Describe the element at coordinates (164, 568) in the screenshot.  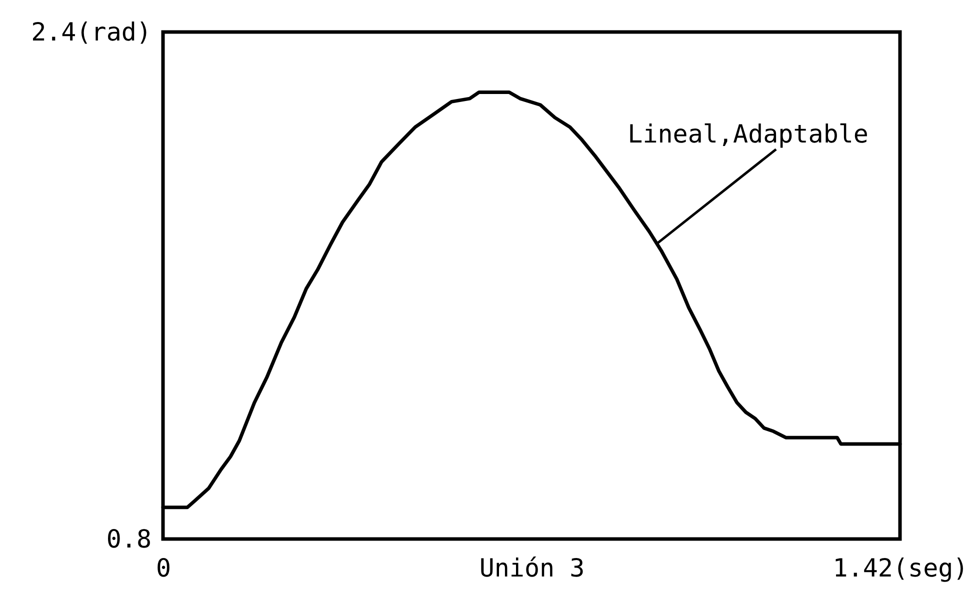
I see `x-tick-label: 0` at that location.